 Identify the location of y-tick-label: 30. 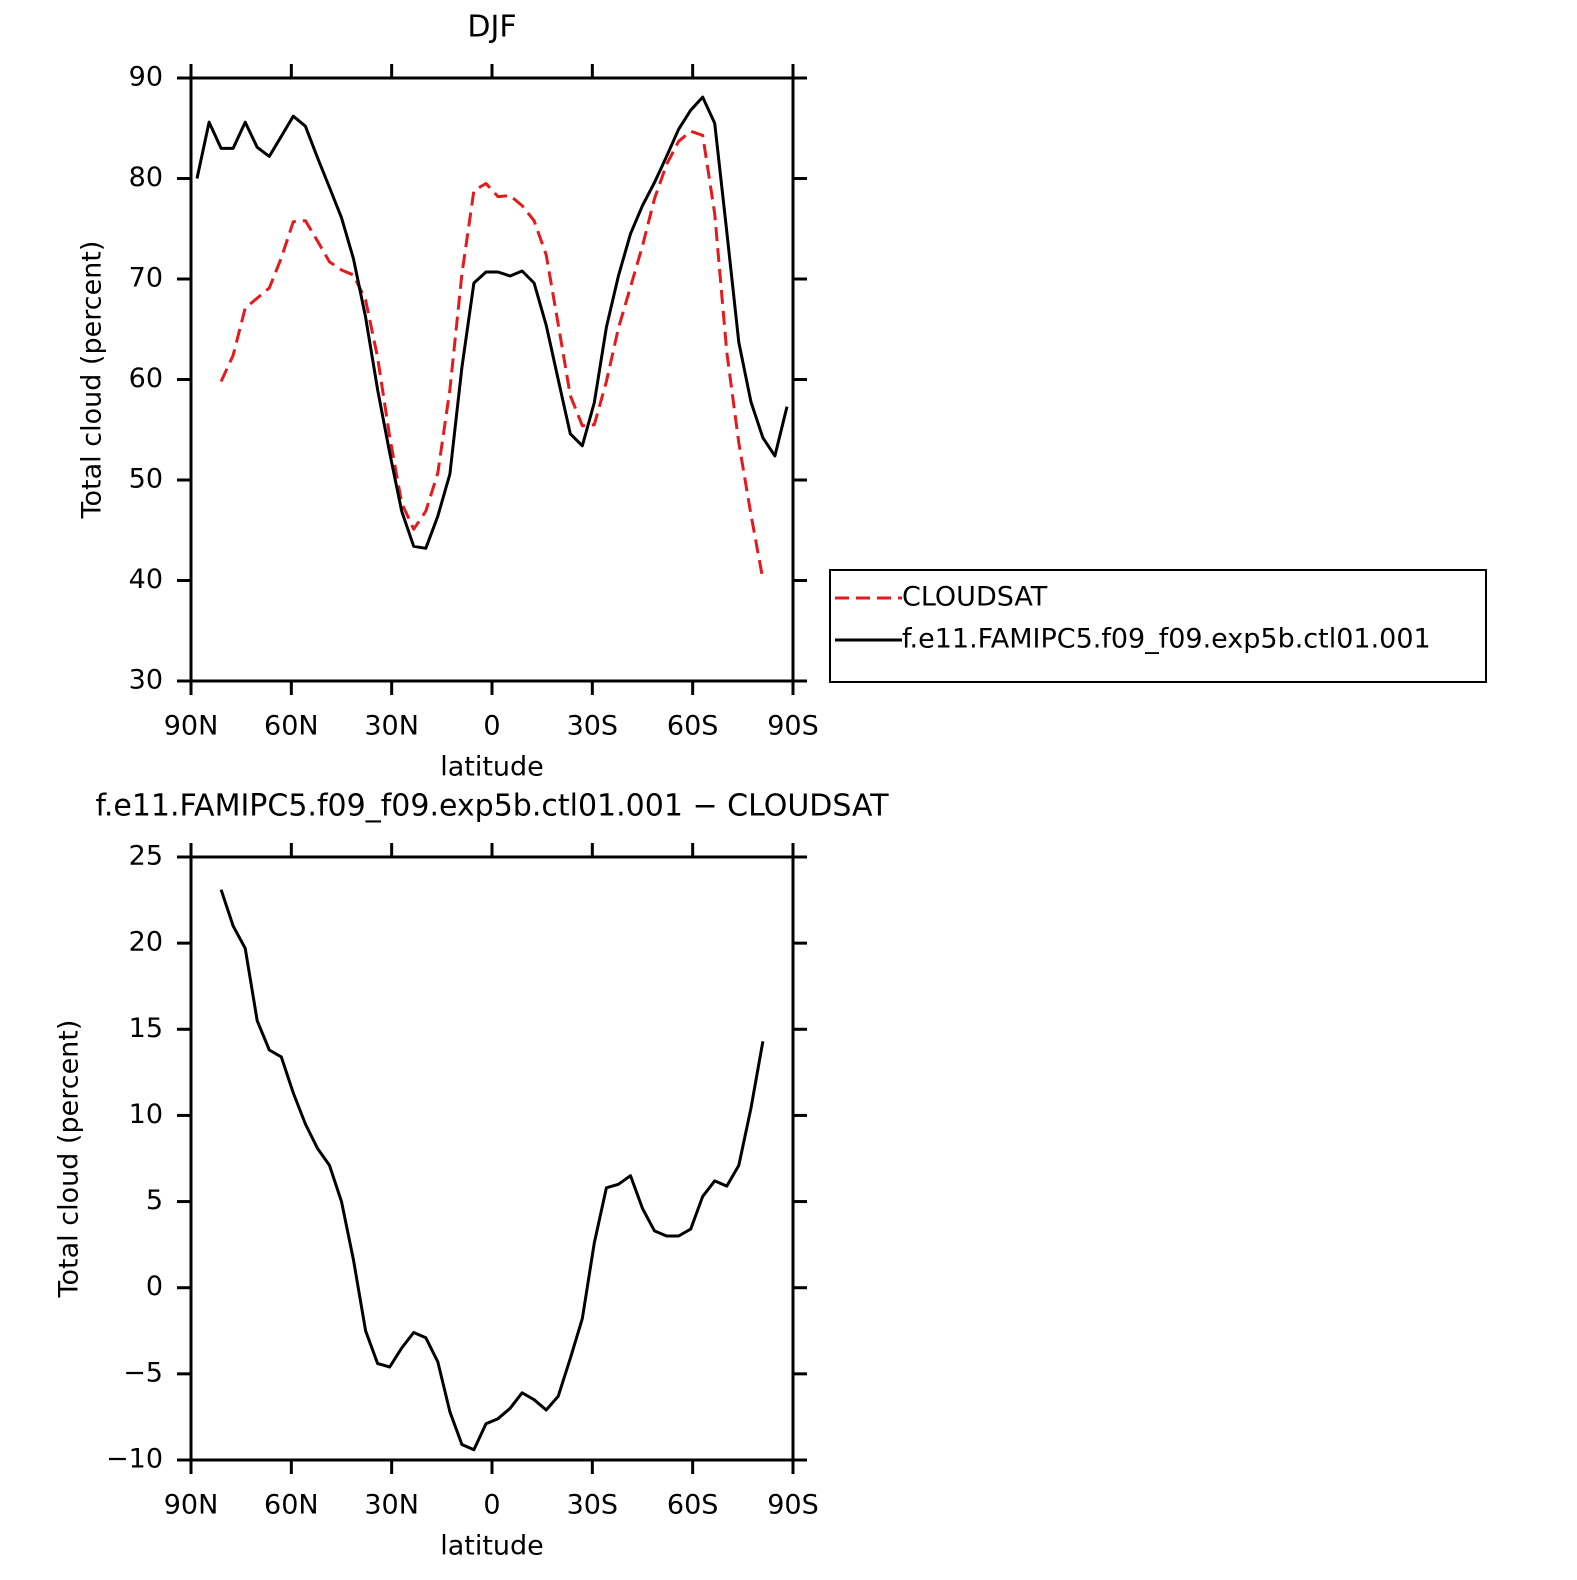
(146, 680).